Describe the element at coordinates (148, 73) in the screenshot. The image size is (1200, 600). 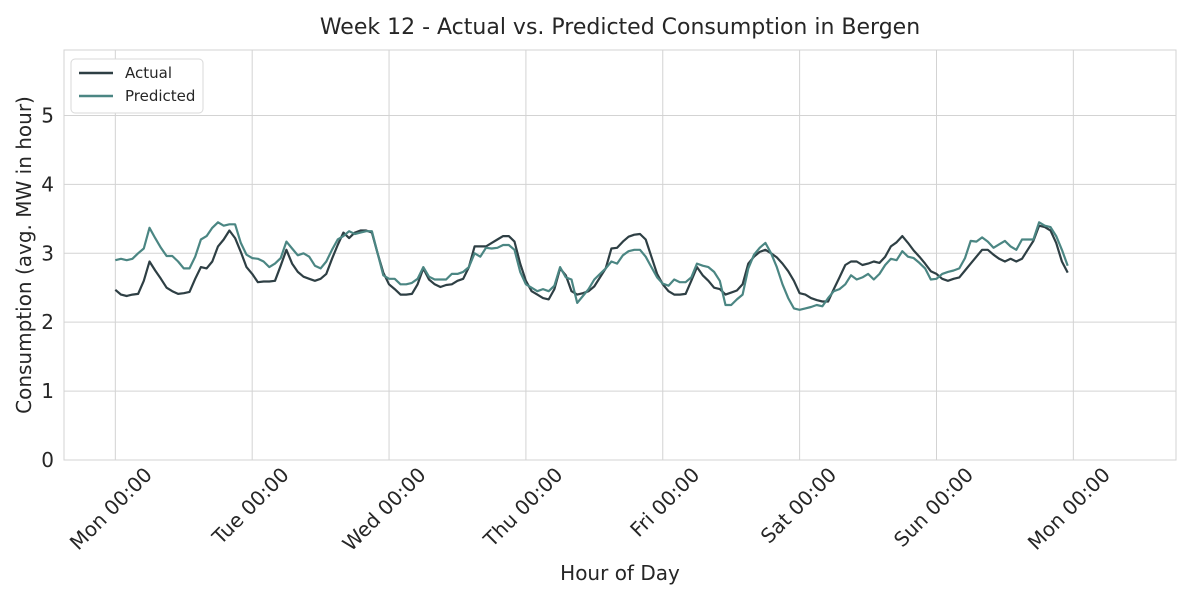
I see `legend-label-actual: Actual` at that location.